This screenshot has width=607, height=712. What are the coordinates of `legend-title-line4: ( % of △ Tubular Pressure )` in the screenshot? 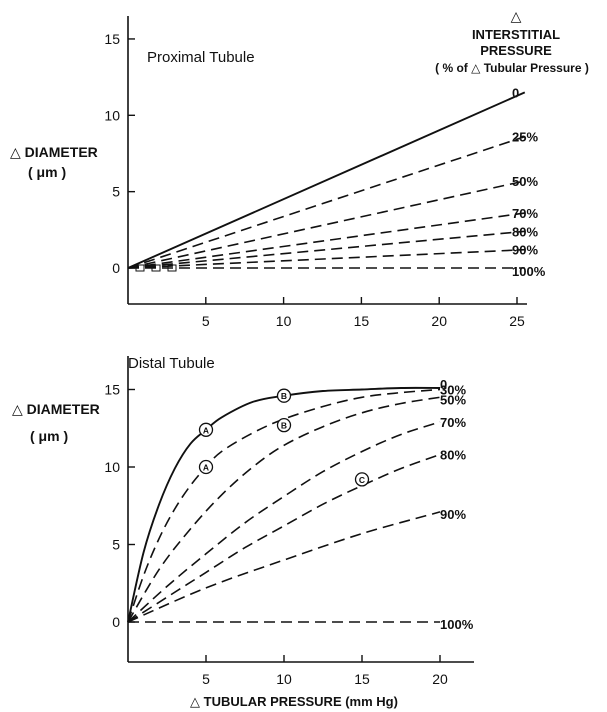 It's located at (512, 68).